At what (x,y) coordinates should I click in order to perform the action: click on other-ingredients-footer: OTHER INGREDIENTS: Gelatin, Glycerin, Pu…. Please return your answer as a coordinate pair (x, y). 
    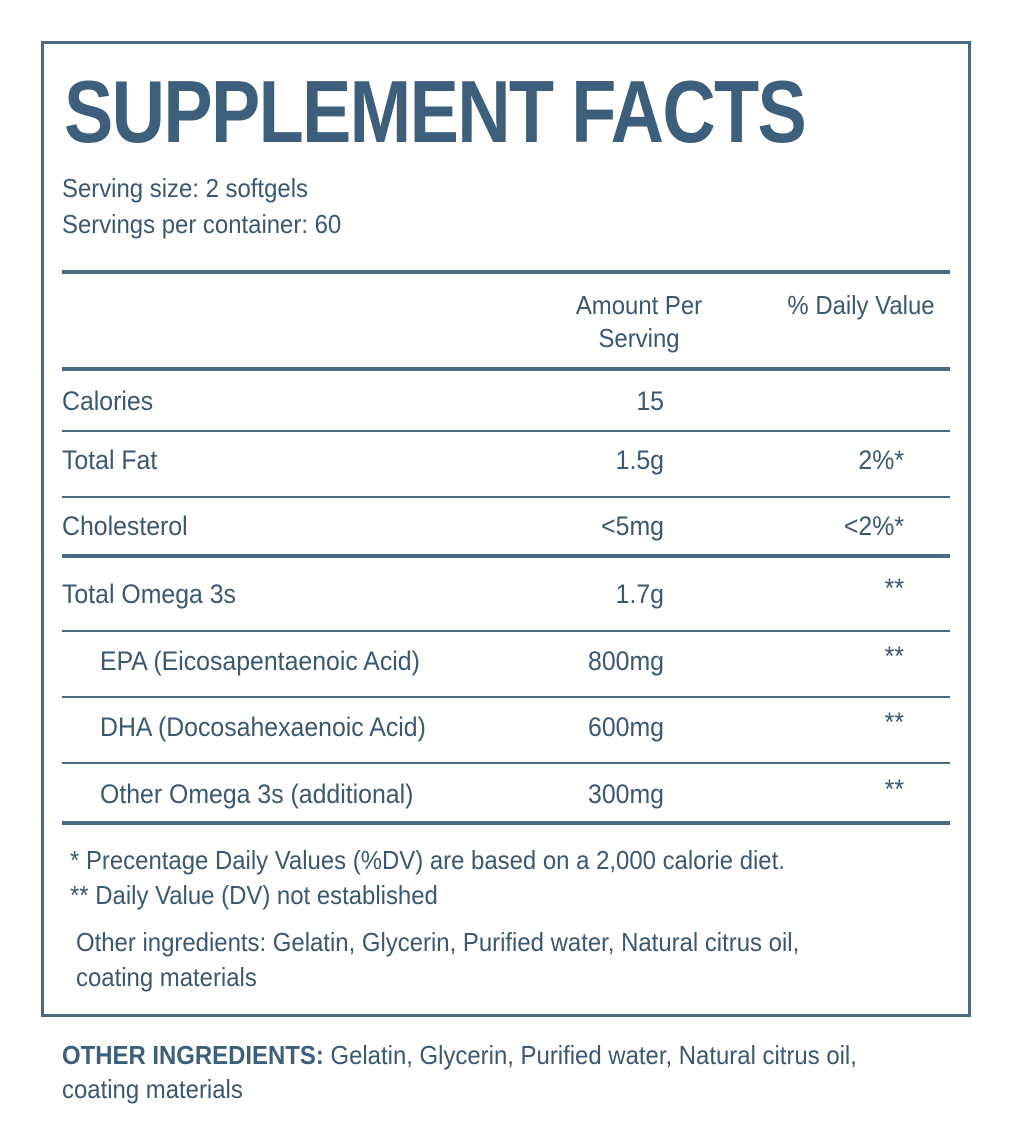
    Looking at the image, I should click on (494, 1072).